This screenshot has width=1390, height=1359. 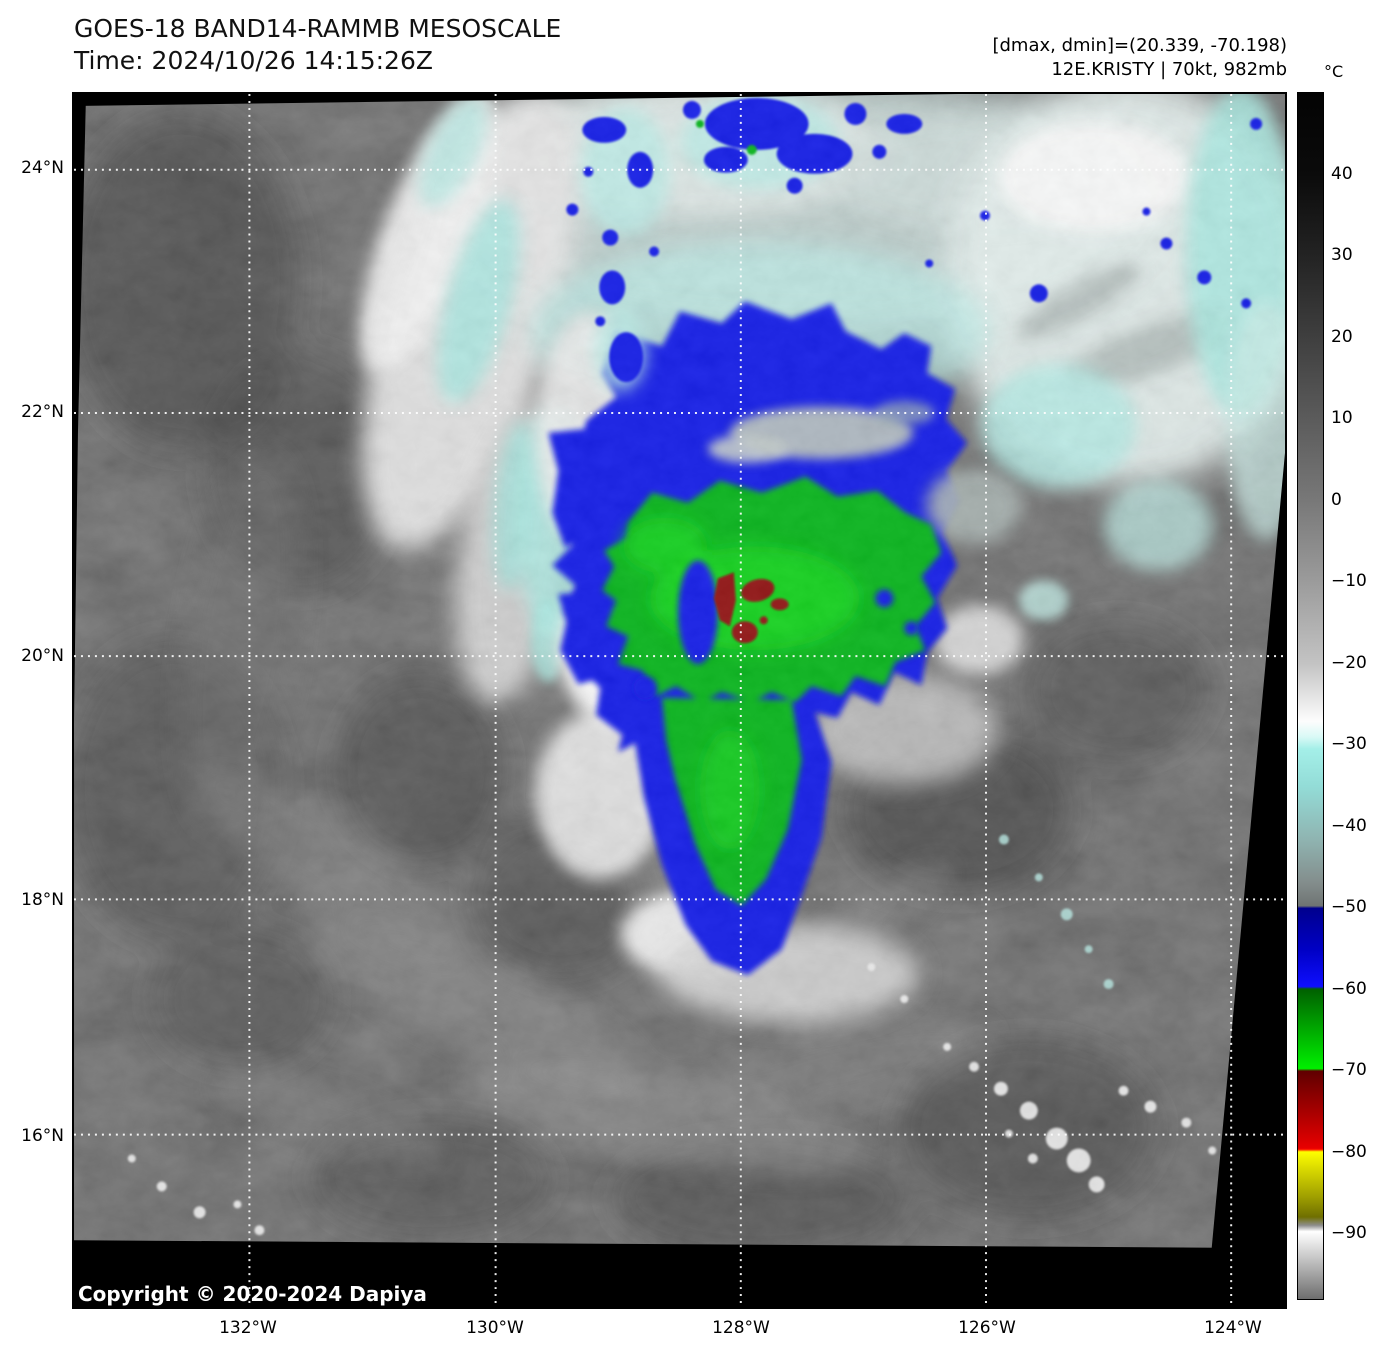 I want to click on dmax-dmin-label: [dmax, dmin]=(20.339, -70.198), so click(x=1139, y=45).